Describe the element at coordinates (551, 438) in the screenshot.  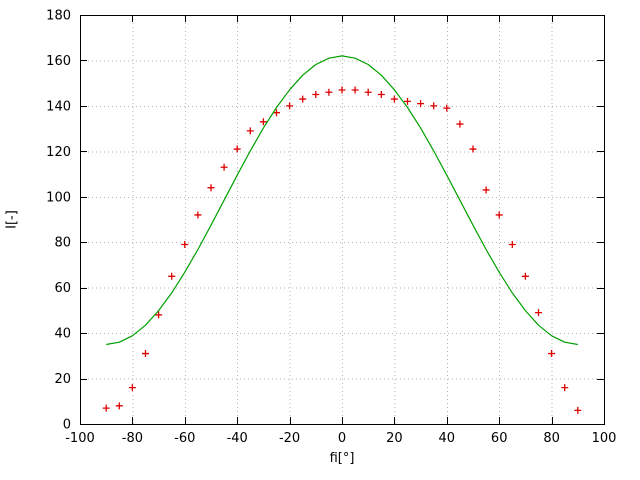
I see `x-tick-label: 80` at that location.